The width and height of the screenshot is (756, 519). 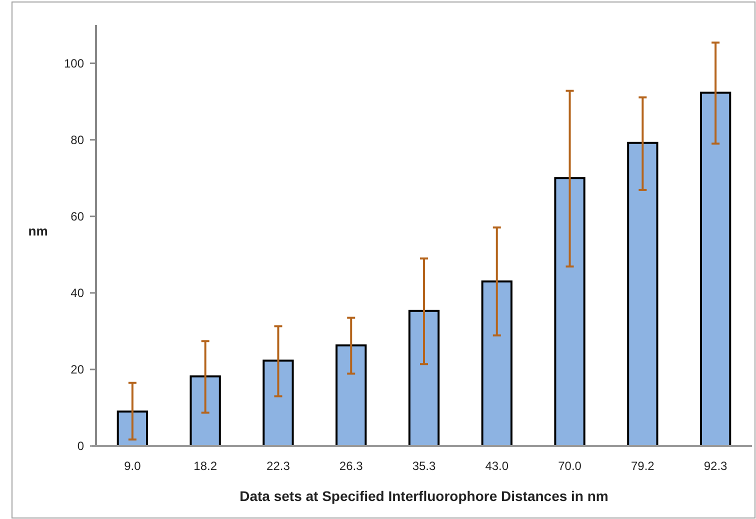 I want to click on x-tick-label: 26.3, so click(x=351, y=466).